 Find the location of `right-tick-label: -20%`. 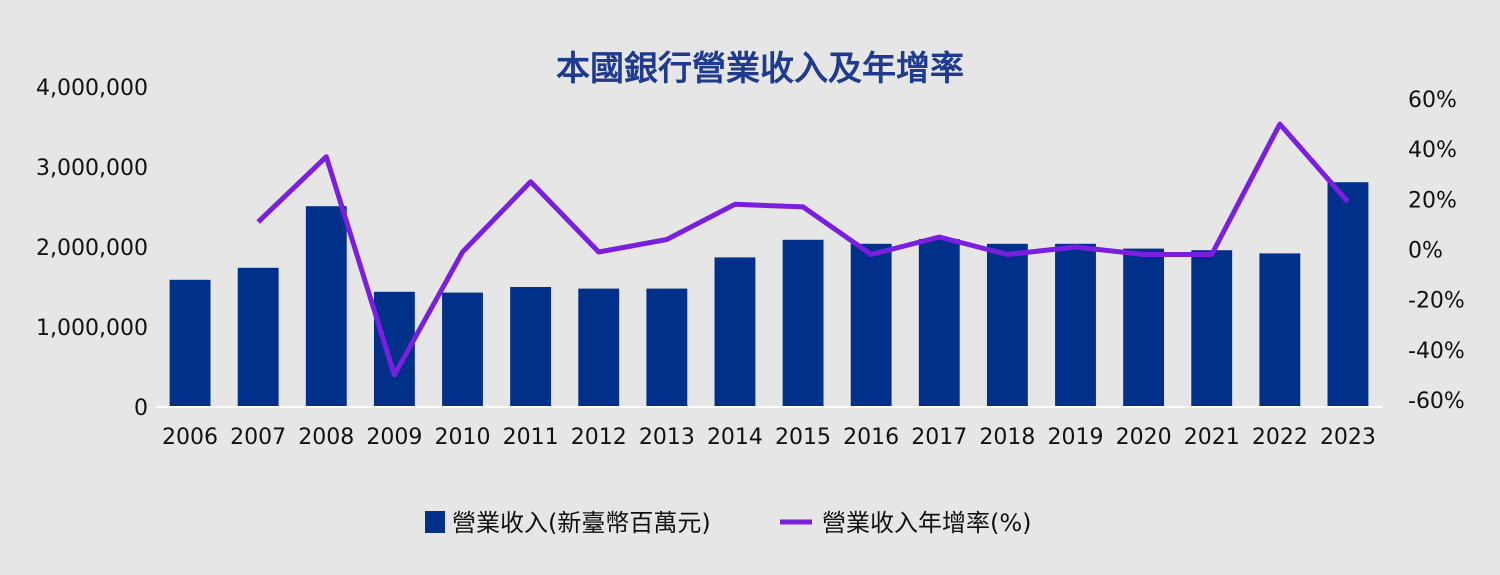

right-tick-label: -20% is located at coordinates (1436, 301).